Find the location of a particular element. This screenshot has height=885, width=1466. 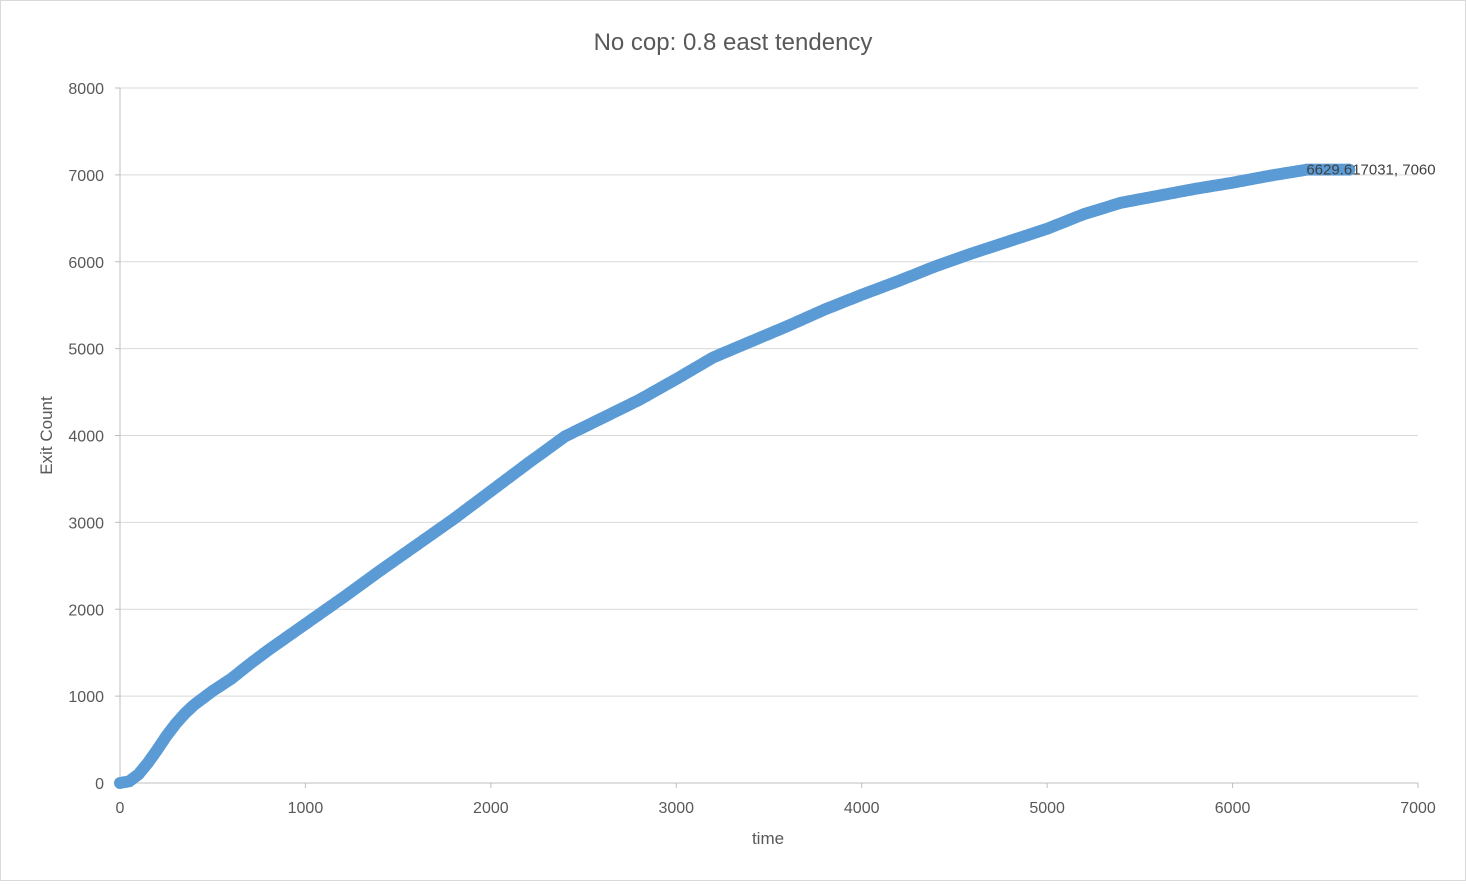

x-tick-label: 5000 is located at coordinates (1047, 808).